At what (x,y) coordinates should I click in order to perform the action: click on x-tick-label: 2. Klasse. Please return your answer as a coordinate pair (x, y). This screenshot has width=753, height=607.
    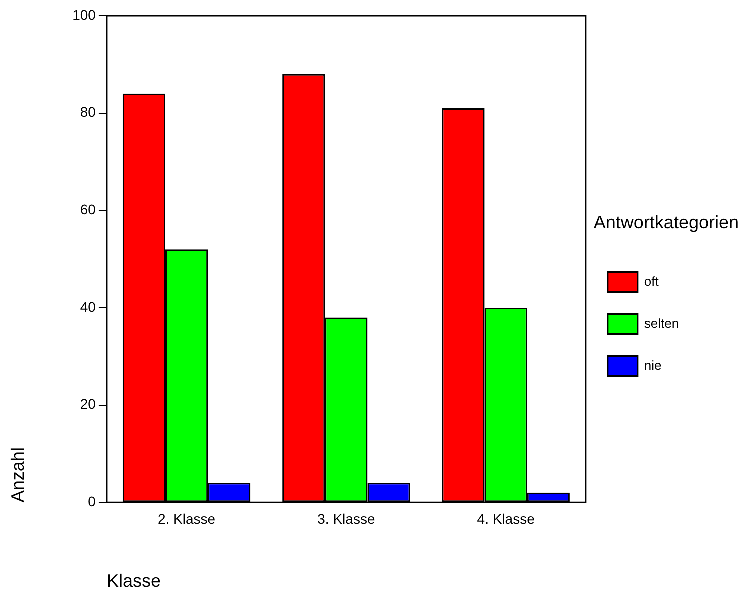
    Looking at the image, I should click on (187, 518).